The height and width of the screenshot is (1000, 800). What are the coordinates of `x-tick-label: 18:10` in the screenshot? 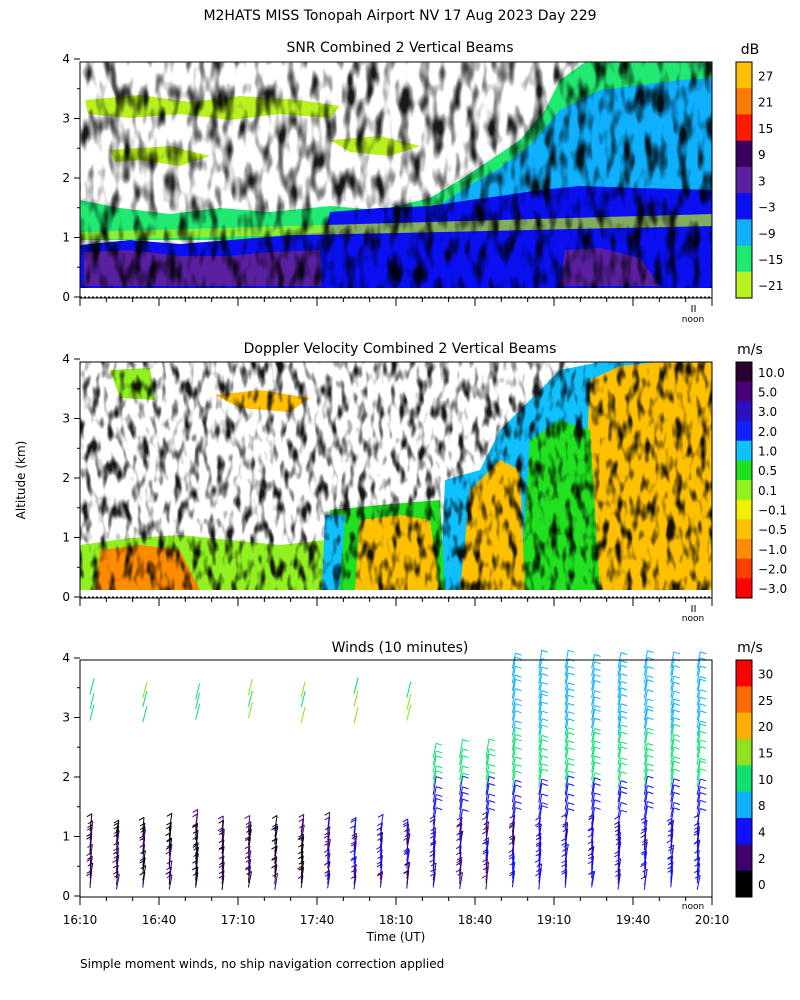 It's located at (396, 920).